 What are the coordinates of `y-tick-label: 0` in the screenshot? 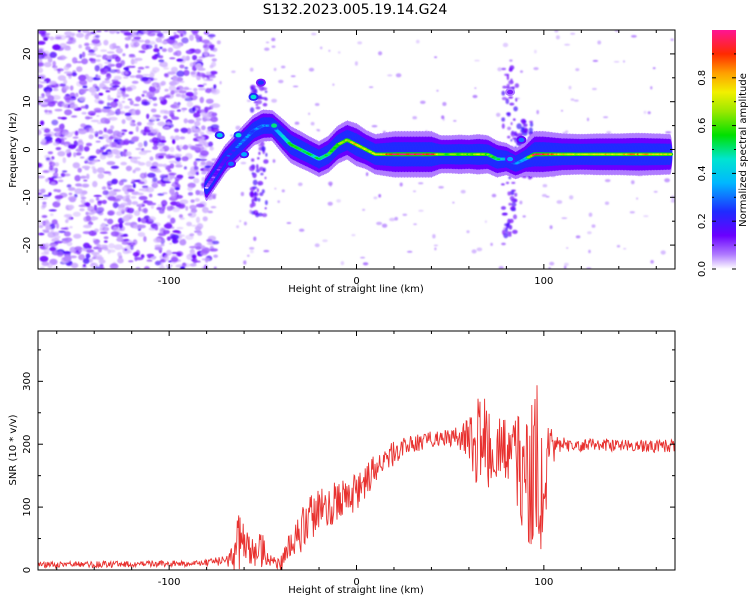 It's located at (27, 570).